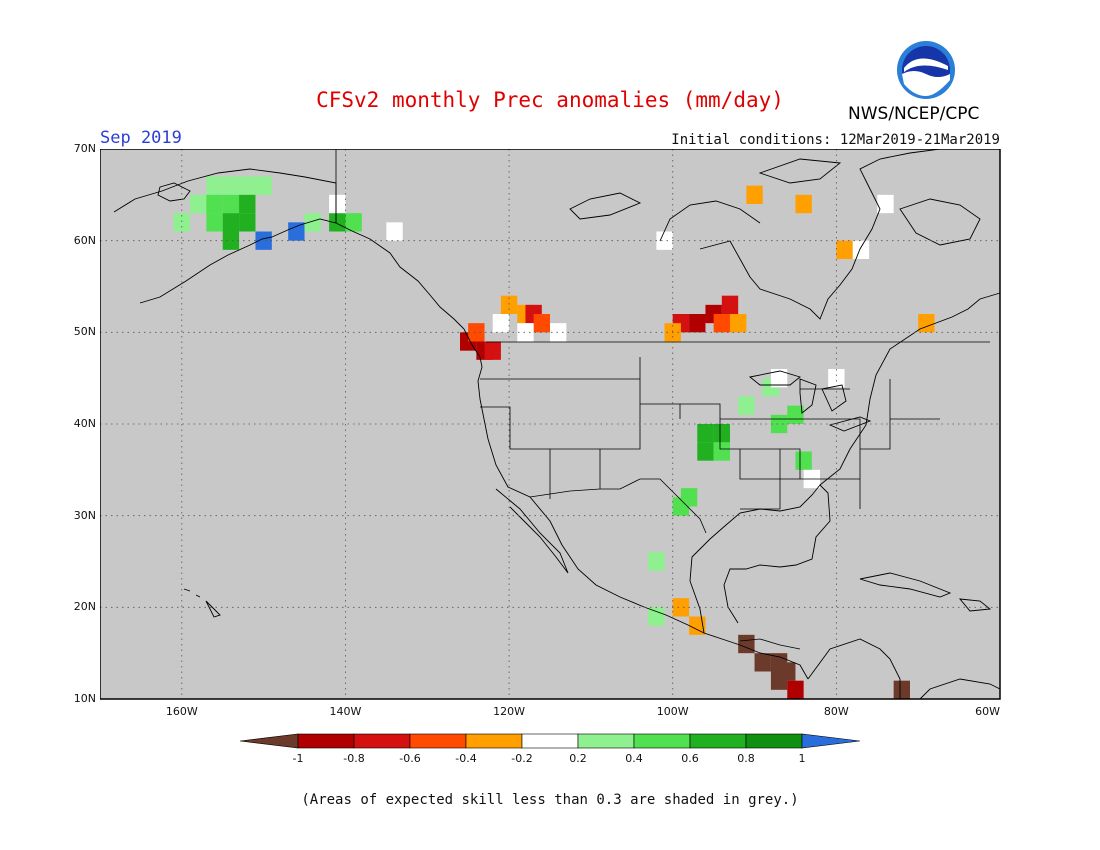 Image resolution: width=1100 pixels, height=850 pixels. I want to click on forecast-month: Sep 2019, so click(141, 138).